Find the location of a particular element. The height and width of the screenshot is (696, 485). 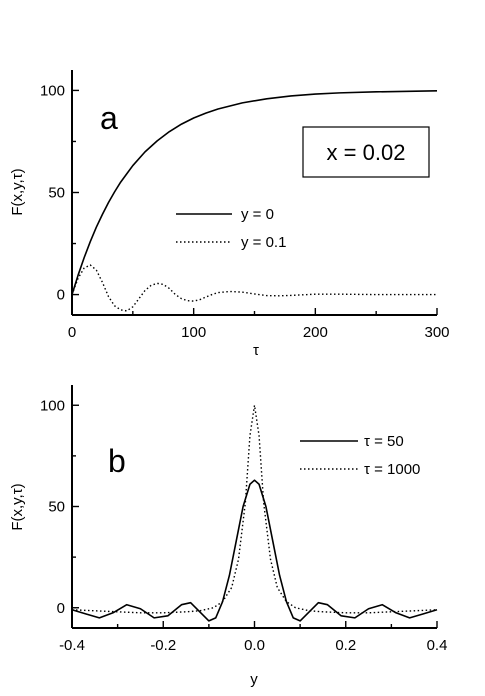

panel-a-series-1-line is located at coordinates (254, 288).